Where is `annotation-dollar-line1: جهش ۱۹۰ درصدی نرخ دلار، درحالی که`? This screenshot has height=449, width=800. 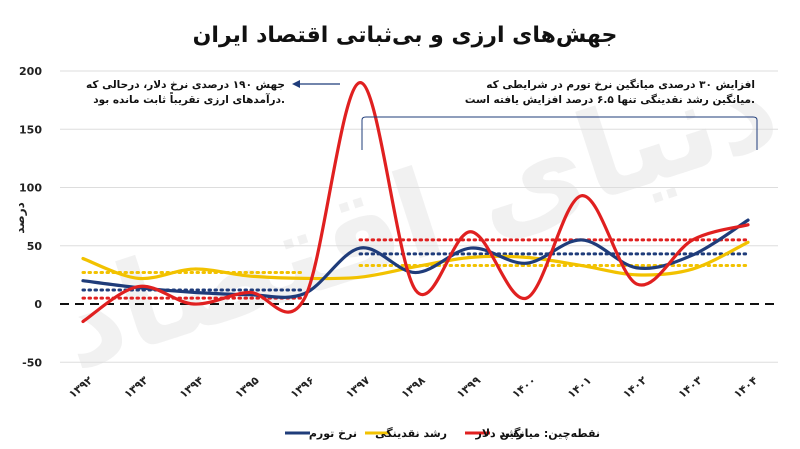
annotation-dollar-line1: جهش ۱۹۰ درصدی نرخ دلار، درحالی که is located at coordinates (185, 85).